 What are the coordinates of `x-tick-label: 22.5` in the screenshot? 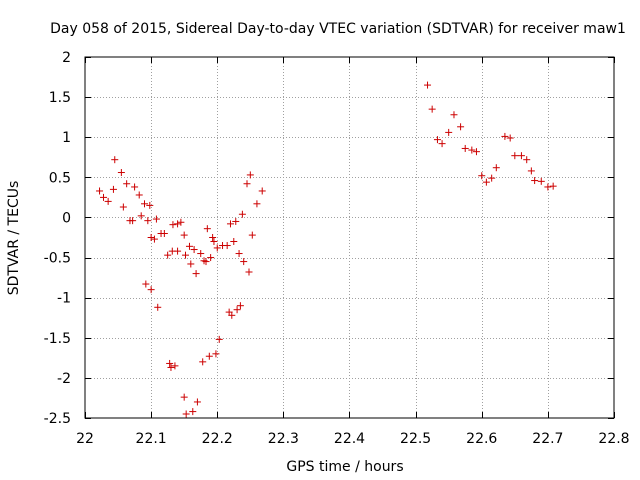 It's located at (415, 439).